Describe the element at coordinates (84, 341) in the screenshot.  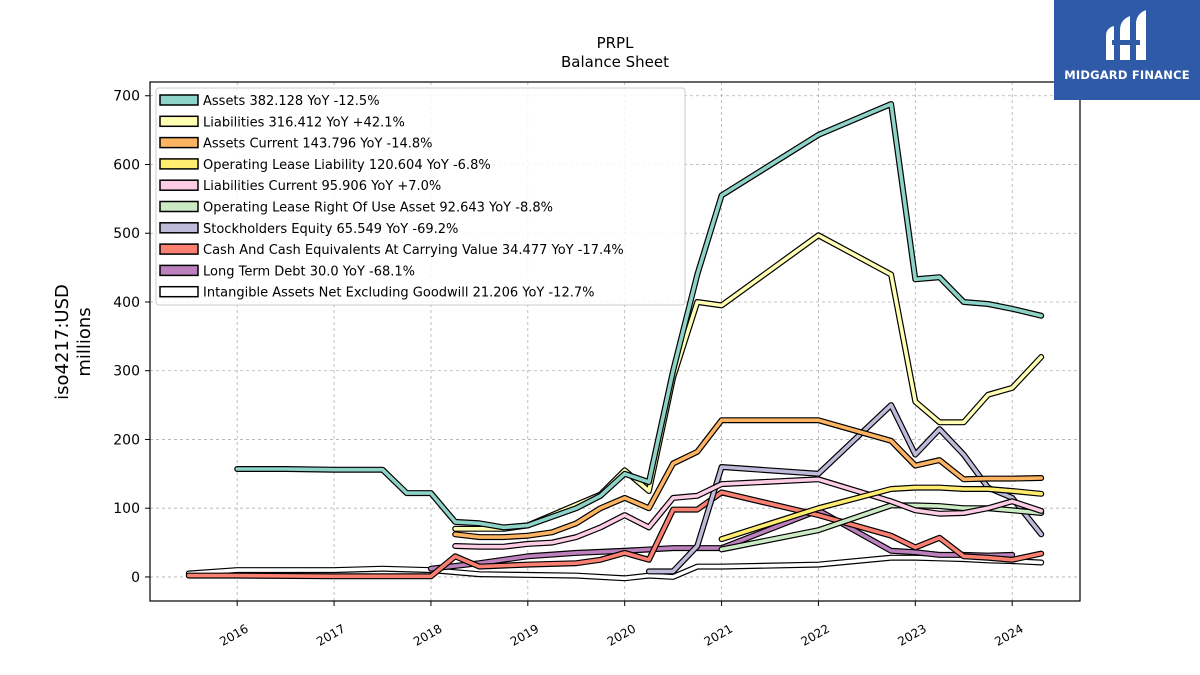
I see `y-axis-label-units: millions` at that location.